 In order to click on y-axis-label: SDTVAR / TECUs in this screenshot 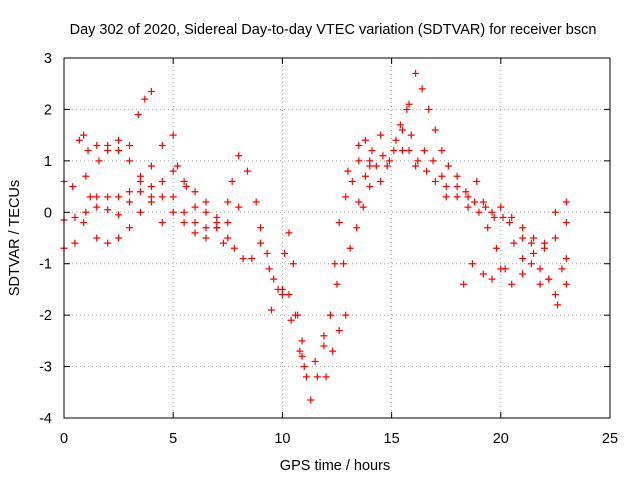, I will do `click(15, 238)`.